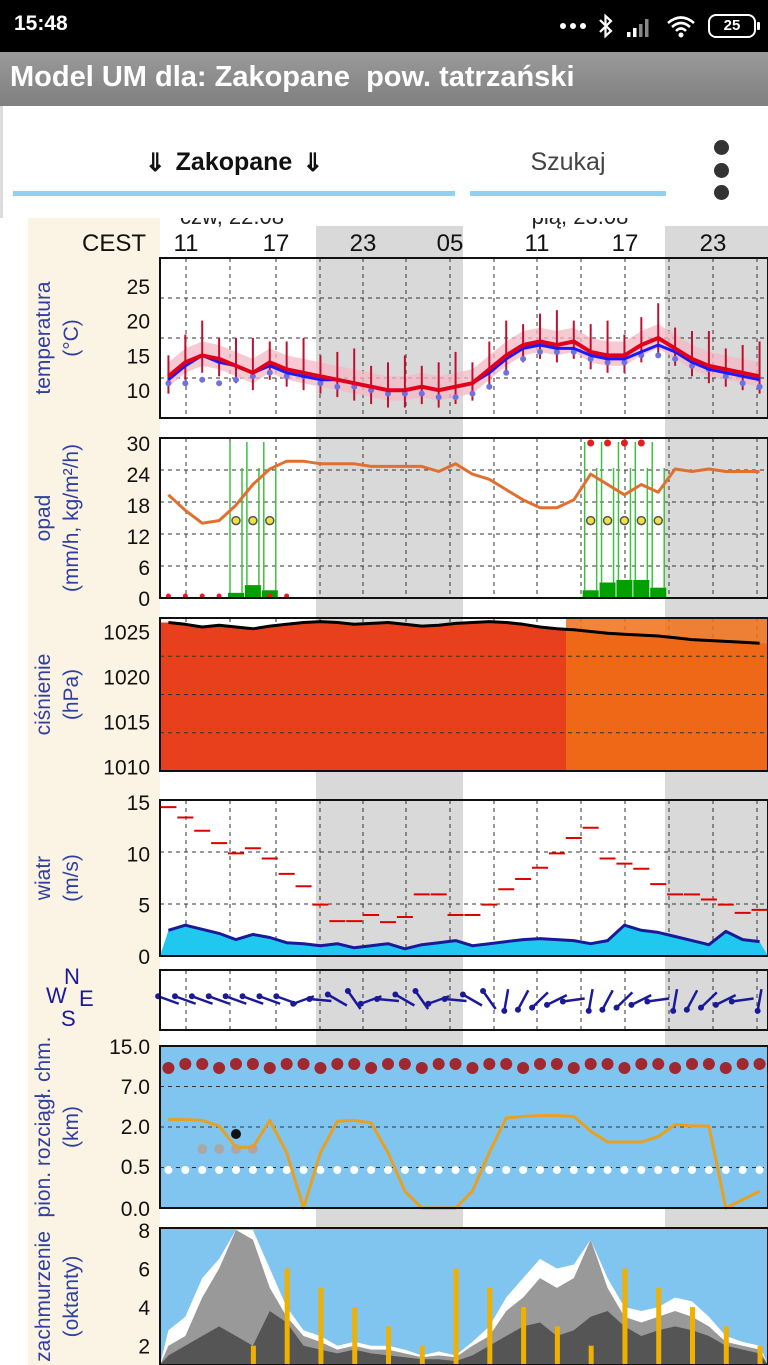 The image size is (768, 1365). What do you see at coordinates (56, 995) in the screenshot?
I see `compass-label: W` at bounding box center [56, 995].